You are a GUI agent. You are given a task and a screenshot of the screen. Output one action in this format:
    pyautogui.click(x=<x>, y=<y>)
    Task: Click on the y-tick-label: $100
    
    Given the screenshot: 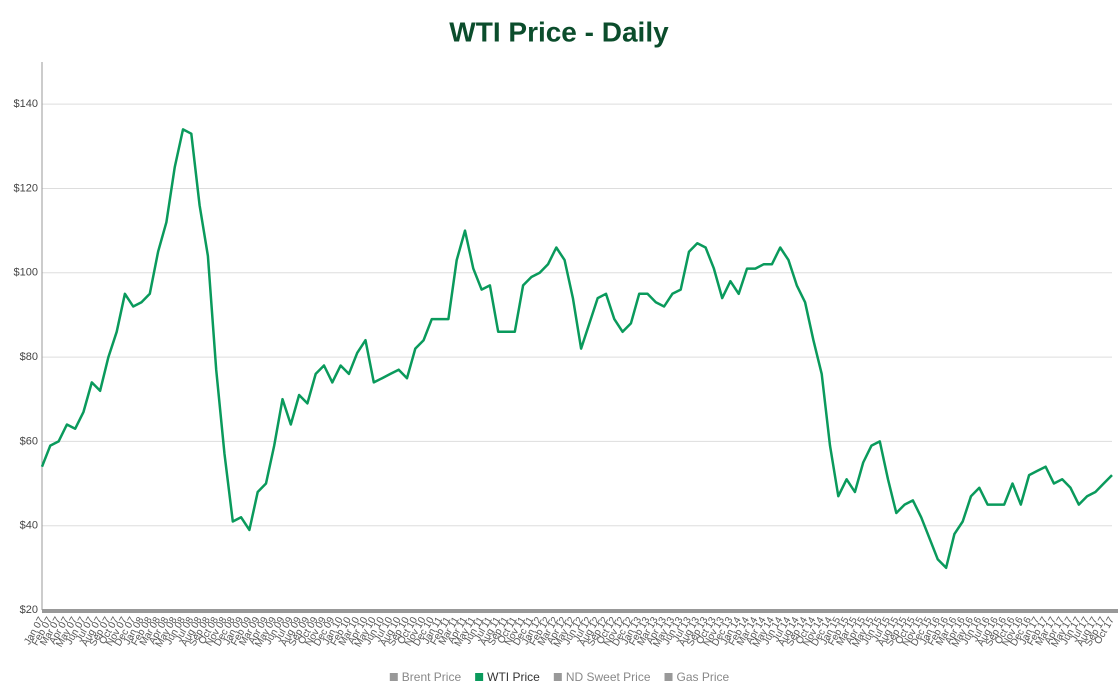 What is the action you would take?
    pyautogui.click(x=26, y=273)
    